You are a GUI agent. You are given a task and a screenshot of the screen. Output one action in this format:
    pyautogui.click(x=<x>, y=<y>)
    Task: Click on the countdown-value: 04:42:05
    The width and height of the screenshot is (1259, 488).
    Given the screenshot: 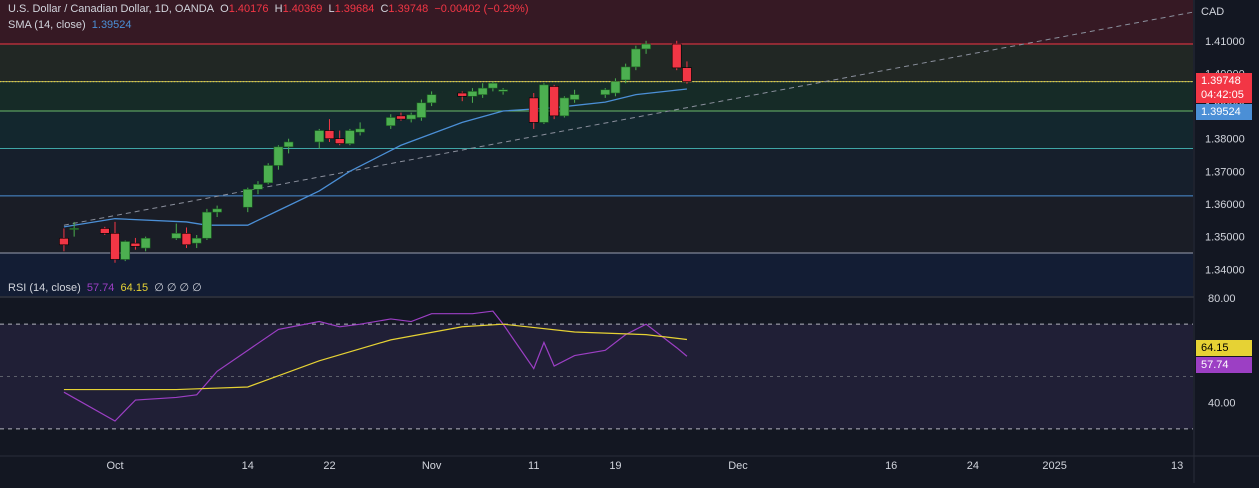 What is the action you would take?
    pyautogui.click(x=1222, y=95)
    